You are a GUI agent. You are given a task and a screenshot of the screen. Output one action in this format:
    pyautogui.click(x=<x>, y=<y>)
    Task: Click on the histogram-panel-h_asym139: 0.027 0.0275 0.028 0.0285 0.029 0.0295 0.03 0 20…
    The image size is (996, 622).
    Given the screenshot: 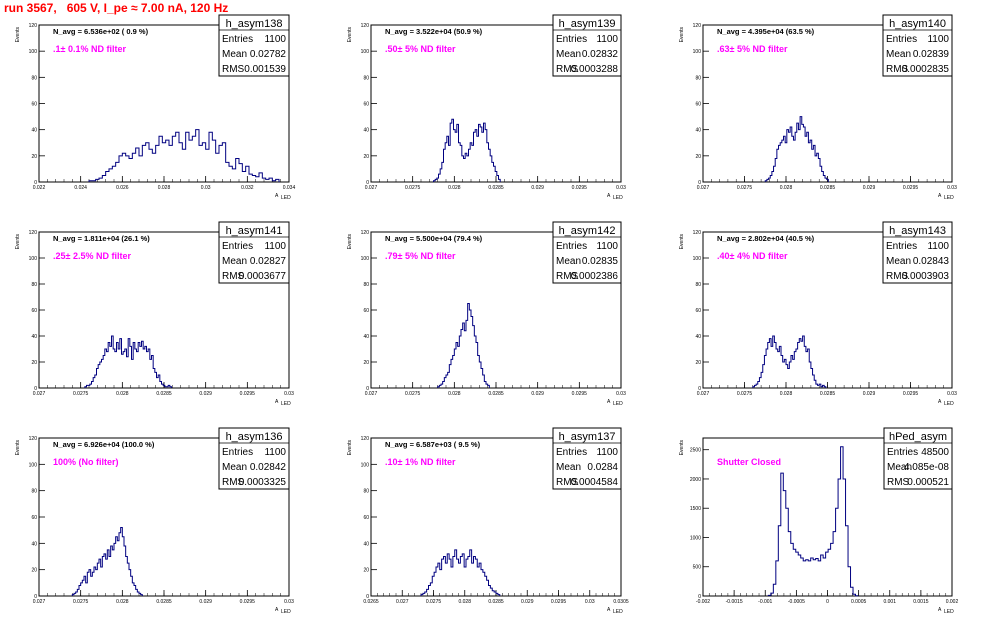 What is the action you would take?
    pyautogui.click(x=486, y=107)
    